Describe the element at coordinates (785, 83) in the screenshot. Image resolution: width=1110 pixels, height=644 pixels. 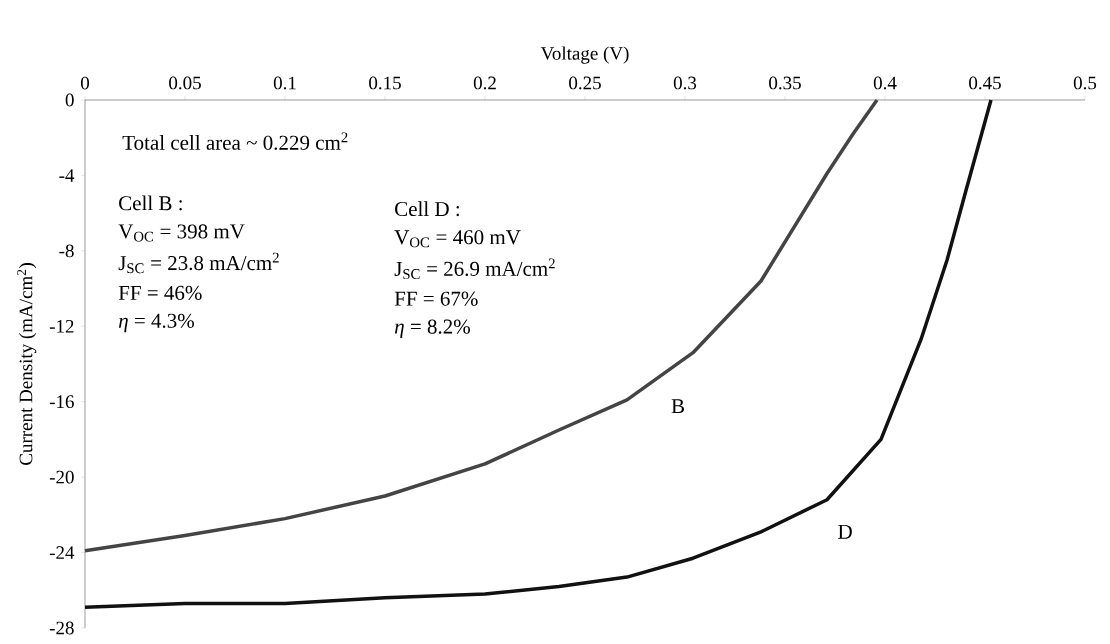
I see `x-tick-label: 0.35` at that location.